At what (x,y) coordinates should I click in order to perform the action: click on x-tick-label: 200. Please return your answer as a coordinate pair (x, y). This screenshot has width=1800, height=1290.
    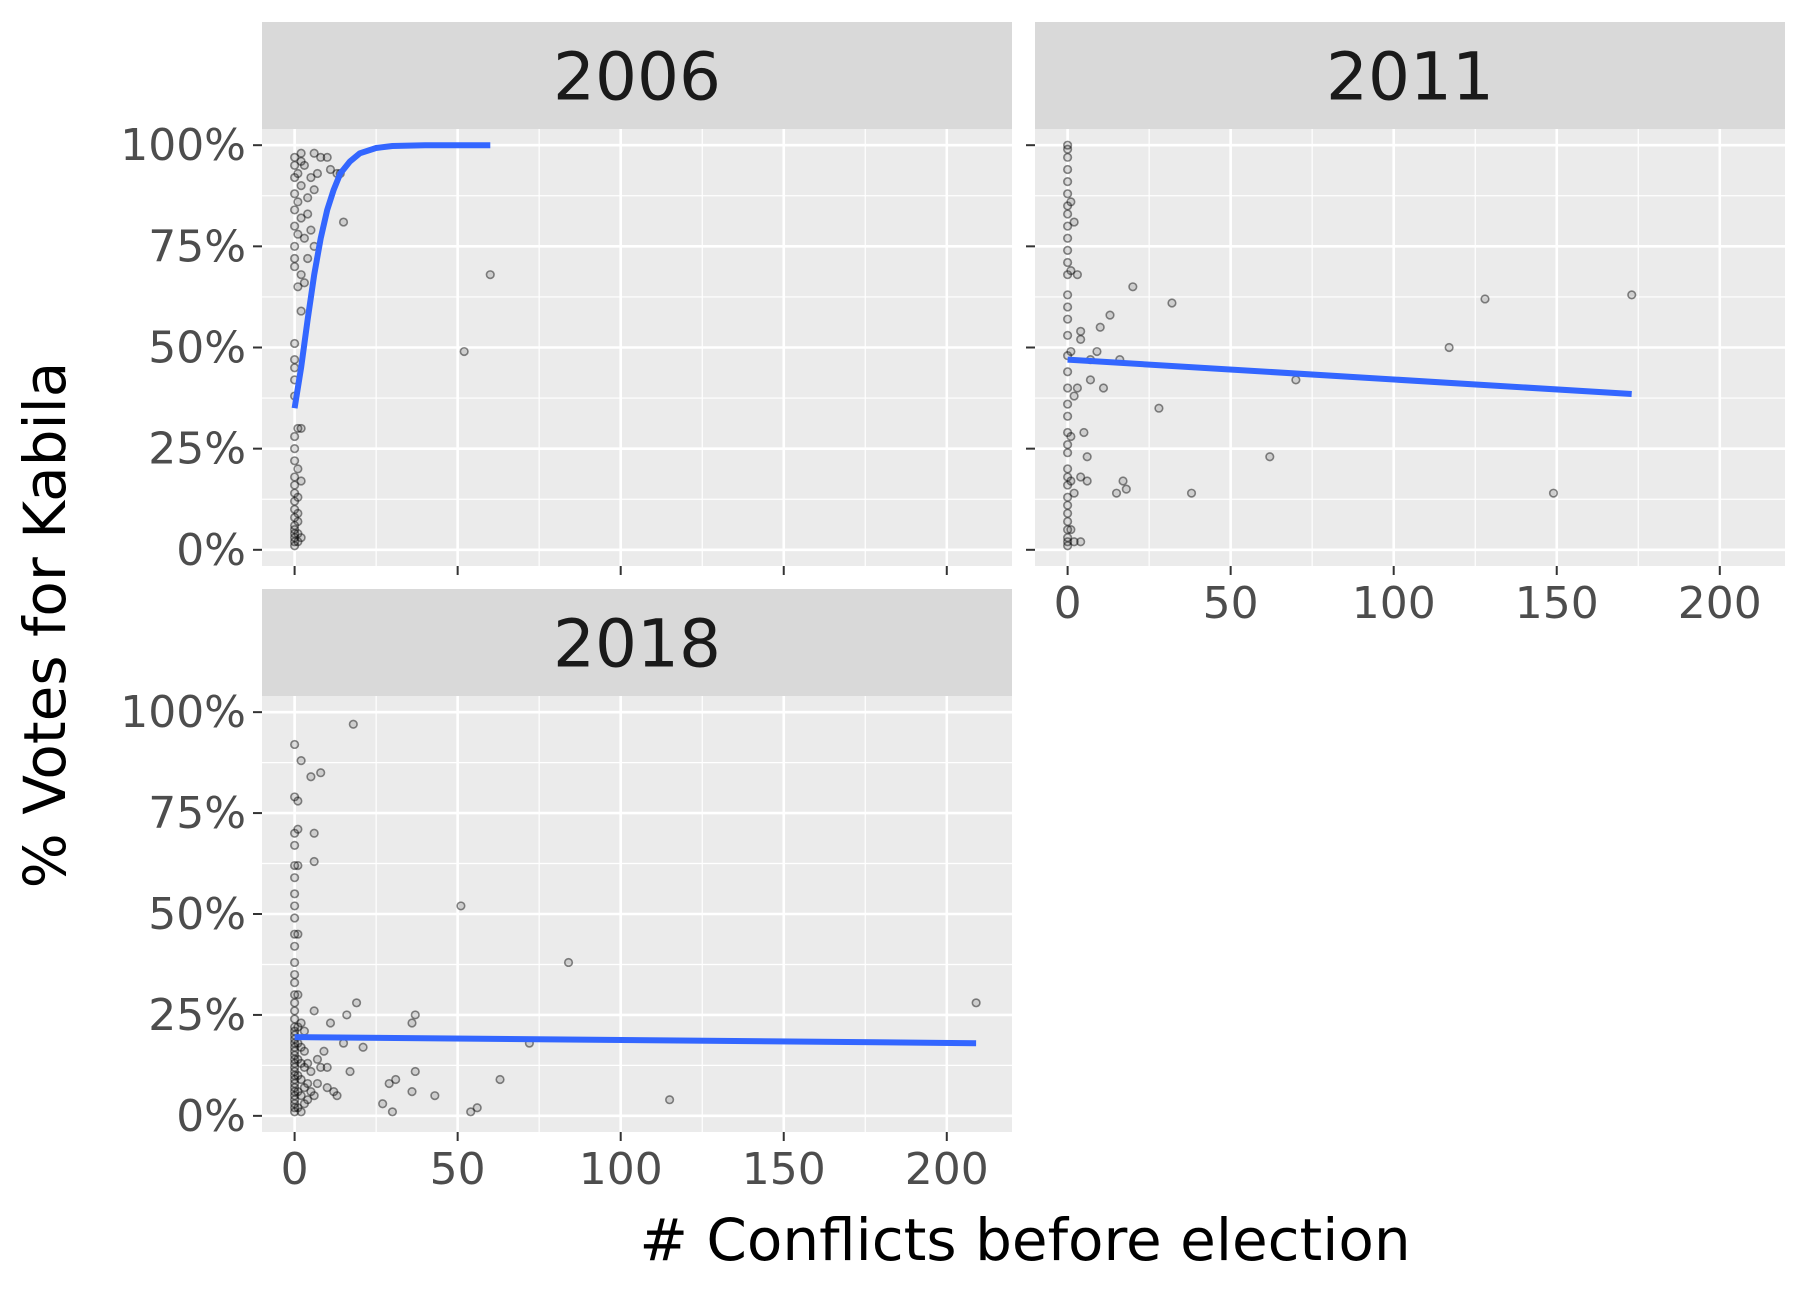
    Looking at the image, I should click on (1720, 603).